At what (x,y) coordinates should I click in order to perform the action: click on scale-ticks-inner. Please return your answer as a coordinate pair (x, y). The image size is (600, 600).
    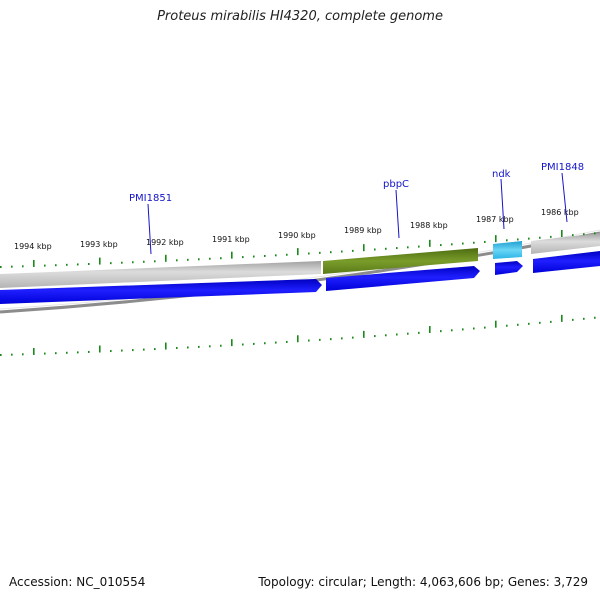
    Looking at the image, I should click on (298, 335).